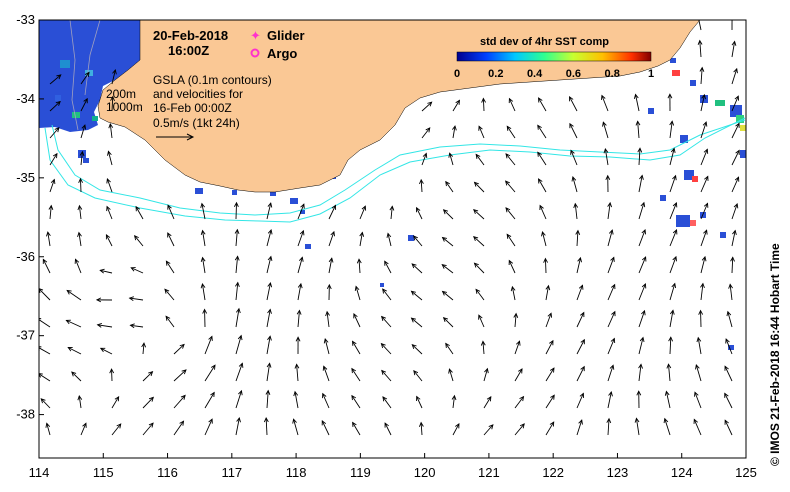  What do you see at coordinates (85, 75) in the screenshot?
I see `gsla-contours` at bounding box center [85, 75].